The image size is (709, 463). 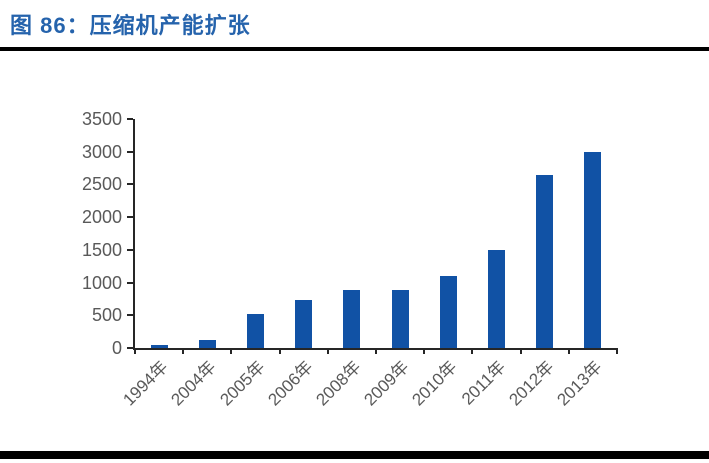 I want to click on bar-2004年, so click(x=207, y=344).